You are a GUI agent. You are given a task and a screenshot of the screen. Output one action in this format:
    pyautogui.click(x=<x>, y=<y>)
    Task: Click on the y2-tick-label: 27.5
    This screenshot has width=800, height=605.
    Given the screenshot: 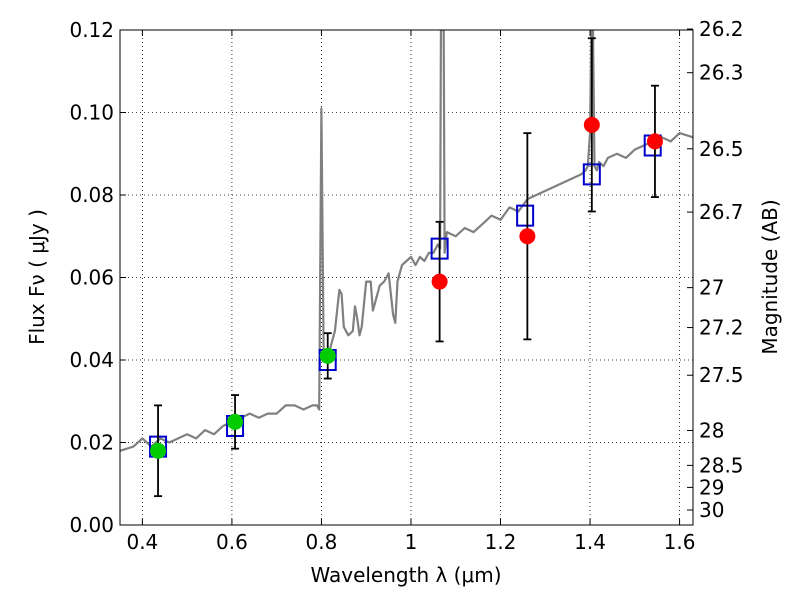 What is the action you would take?
    pyautogui.click(x=721, y=375)
    